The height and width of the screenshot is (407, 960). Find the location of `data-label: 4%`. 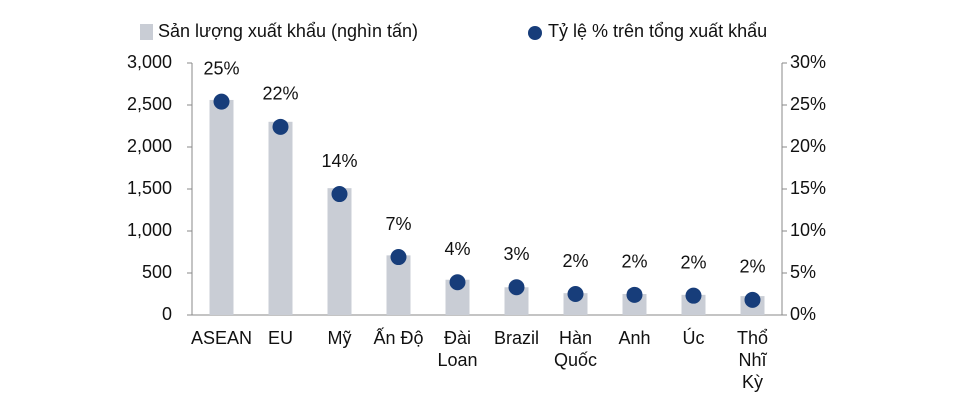

data-label: 4% is located at coordinates (457, 249).